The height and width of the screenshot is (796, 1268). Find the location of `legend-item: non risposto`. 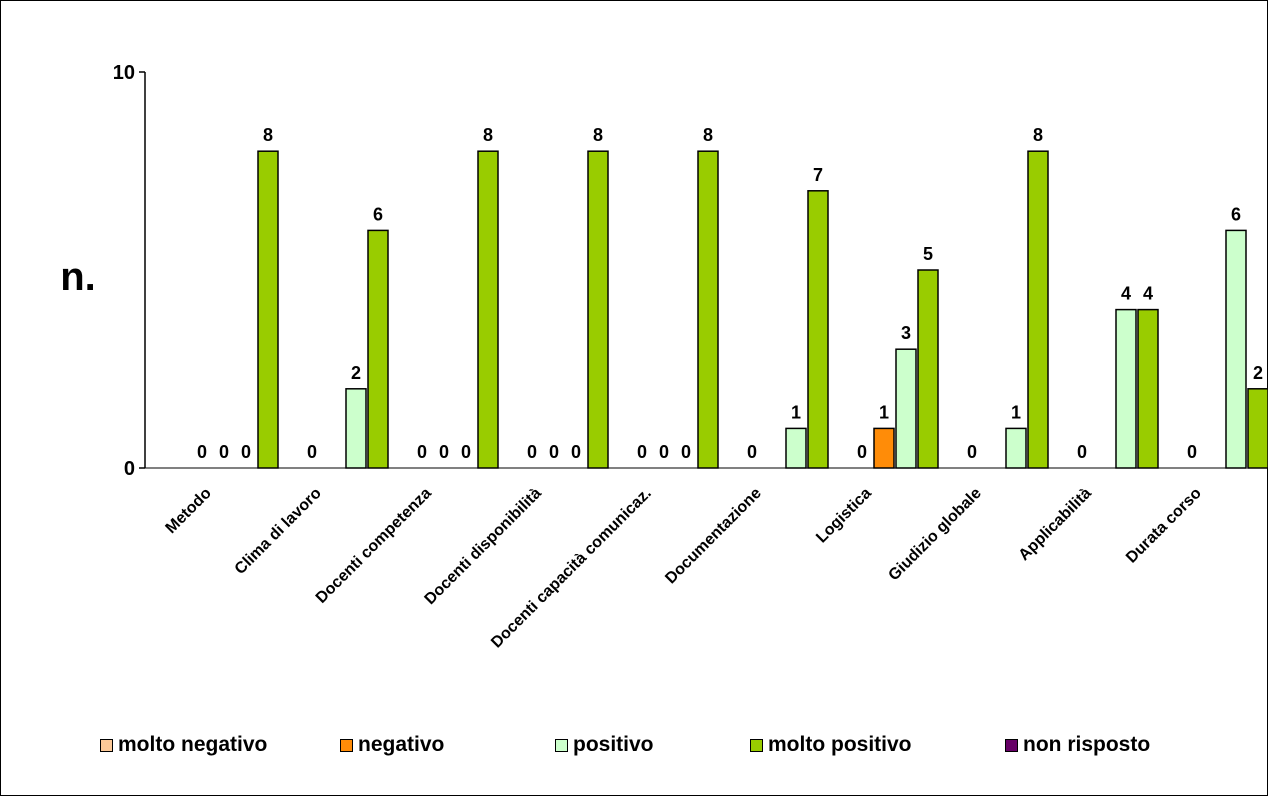

legend-item: non risposto is located at coordinates (1077, 745).